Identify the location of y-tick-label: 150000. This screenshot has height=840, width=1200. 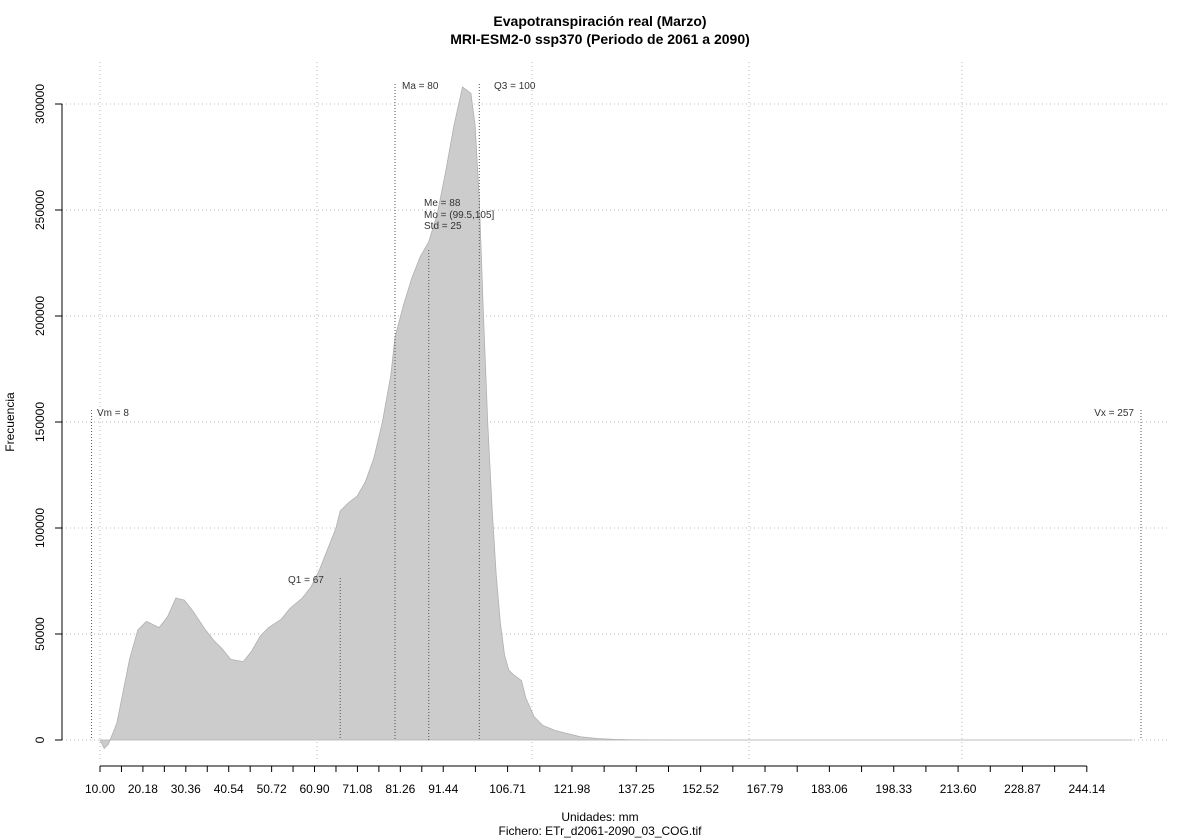
(40, 422).